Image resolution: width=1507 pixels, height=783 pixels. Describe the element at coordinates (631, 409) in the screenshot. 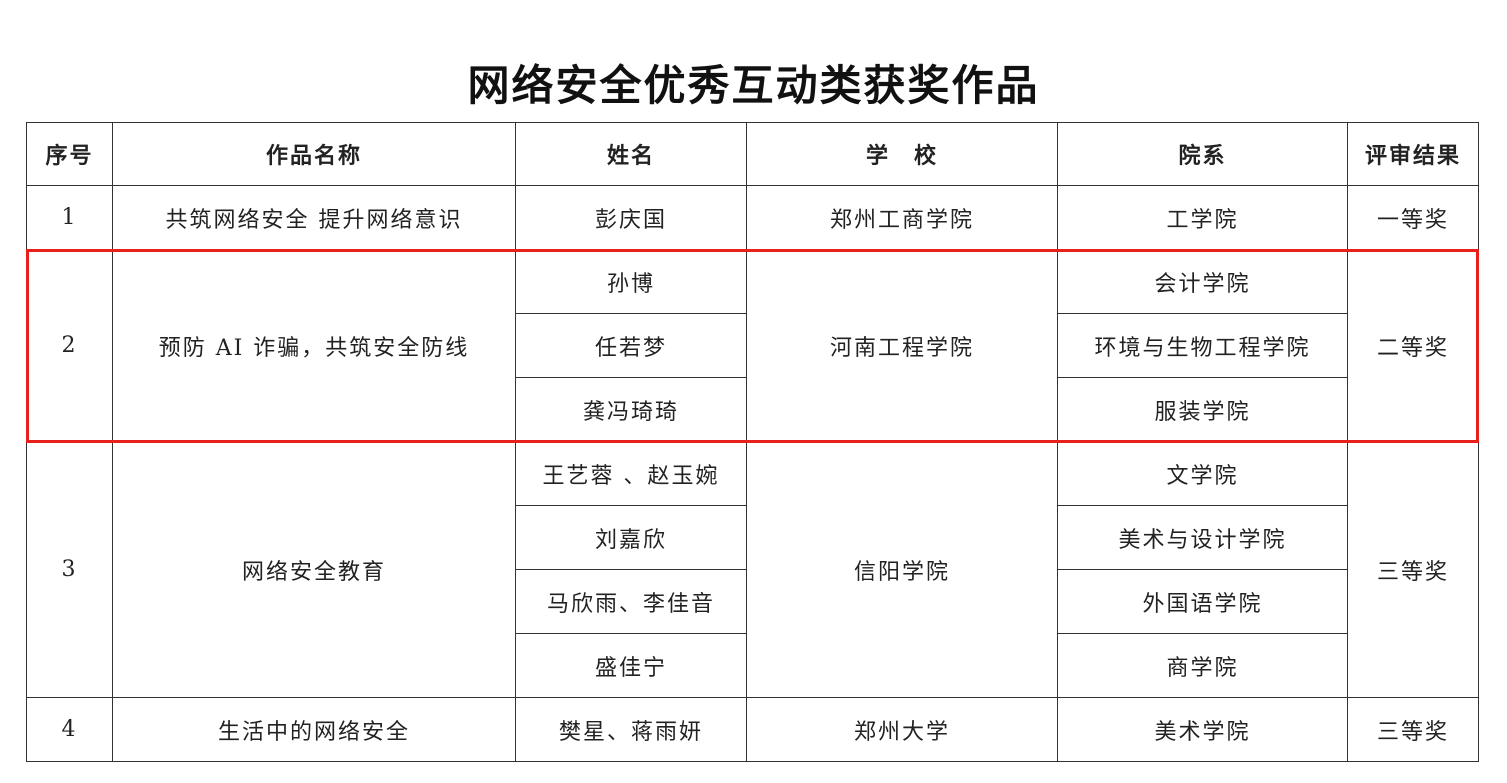

I see `cell-name: 龚冯琦琦` at that location.